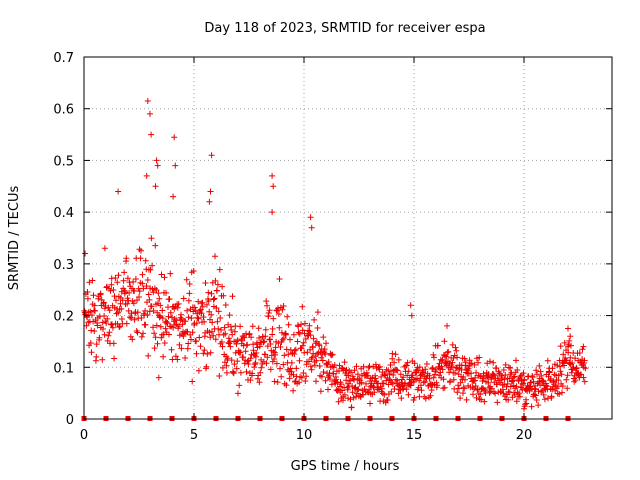 This screenshot has width=640, height=480. What do you see at coordinates (63, 110) in the screenshot?
I see `y-tick-label: 0.6` at bounding box center [63, 110].